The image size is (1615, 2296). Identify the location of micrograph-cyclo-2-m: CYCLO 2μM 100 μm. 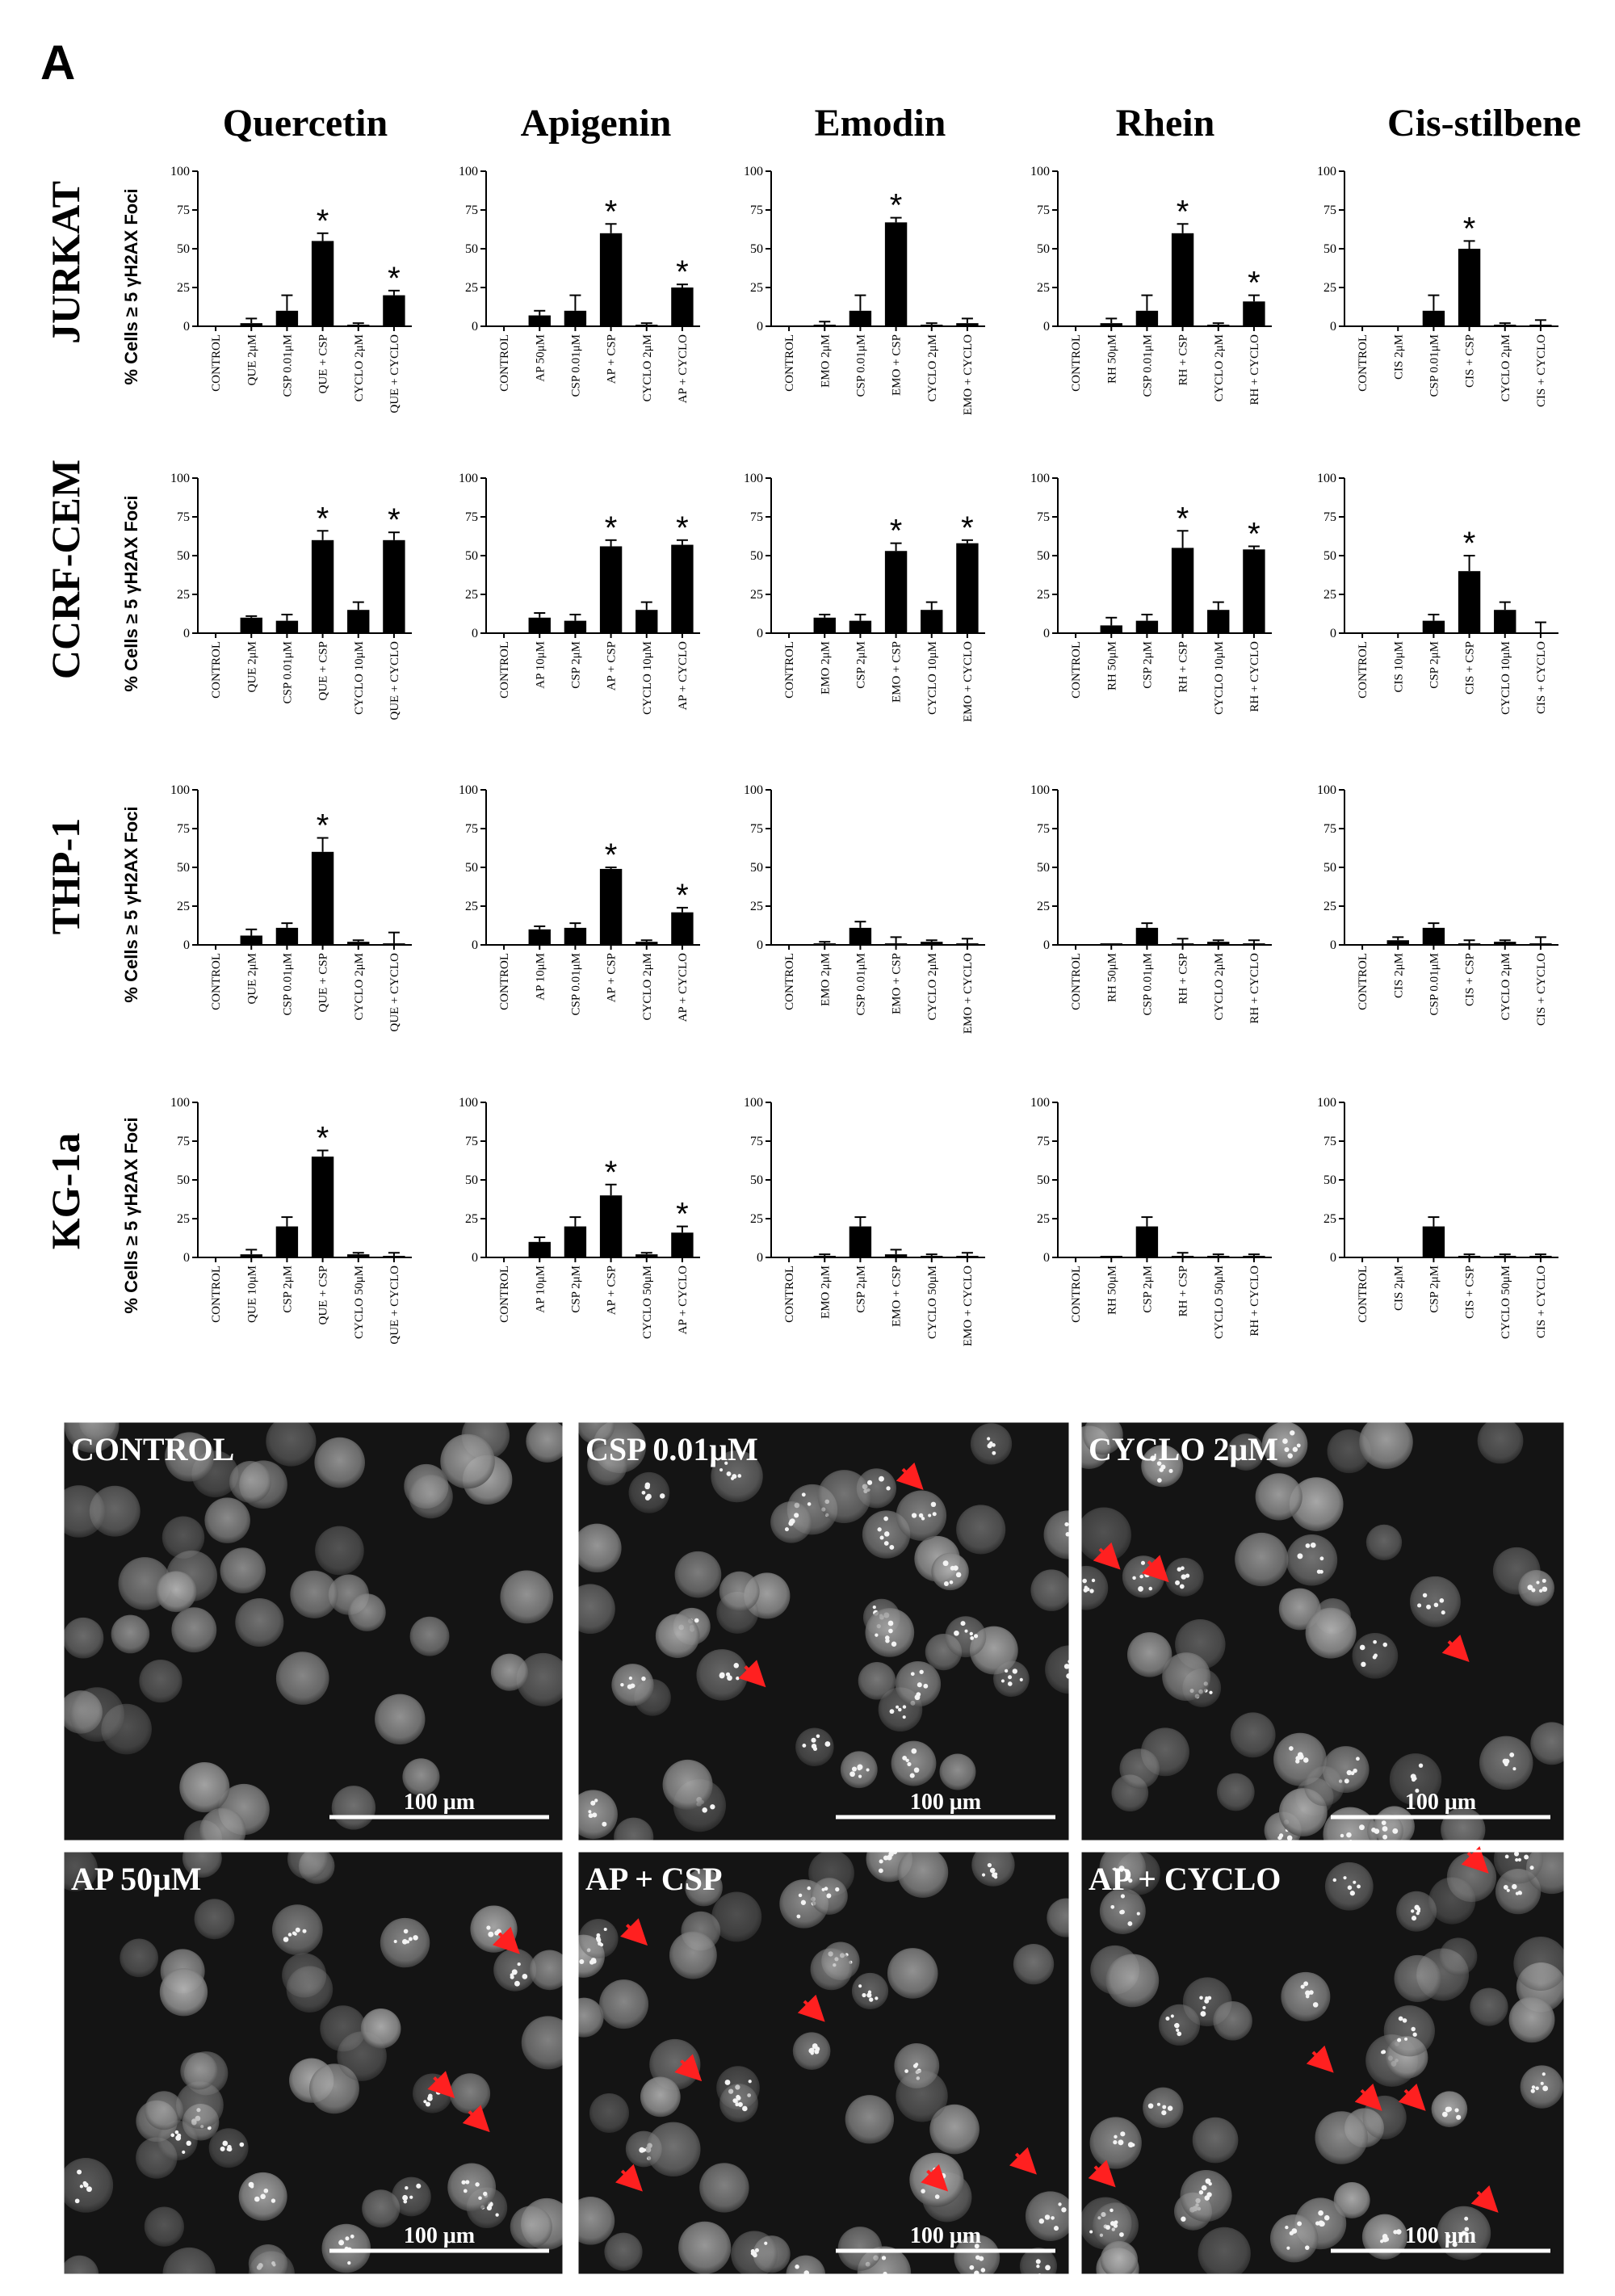
(1323, 1631).